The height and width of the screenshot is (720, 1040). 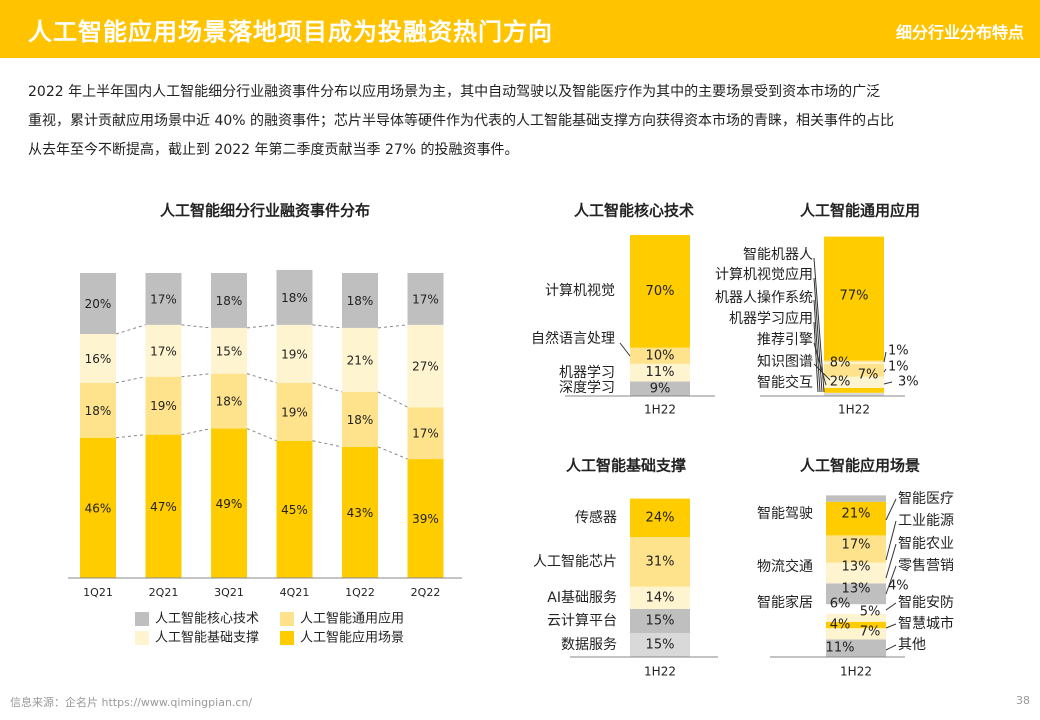 I want to click on data-label: 49%, so click(x=229, y=504).